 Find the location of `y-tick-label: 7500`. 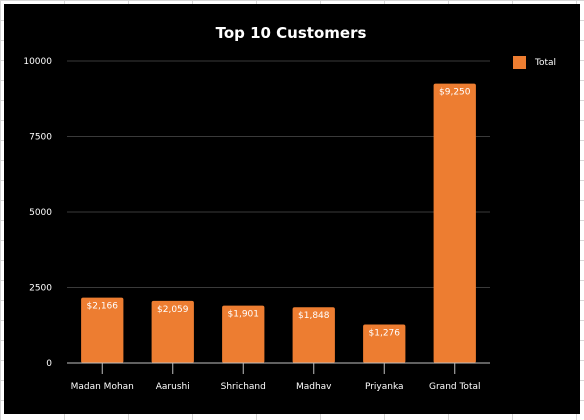

y-tick-label: 7500 is located at coordinates (40, 138).